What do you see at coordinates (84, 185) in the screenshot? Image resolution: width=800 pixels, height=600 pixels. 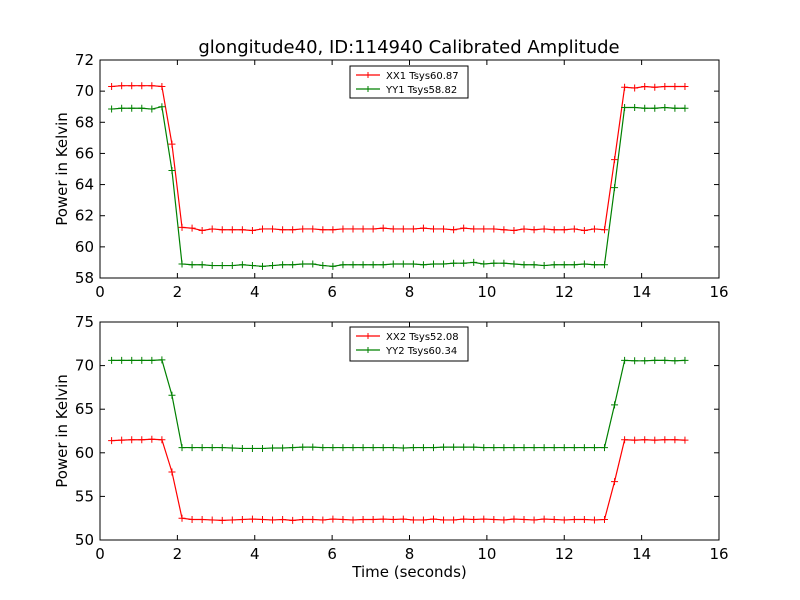 I see `y-tick-label: 64` at bounding box center [84, 185].